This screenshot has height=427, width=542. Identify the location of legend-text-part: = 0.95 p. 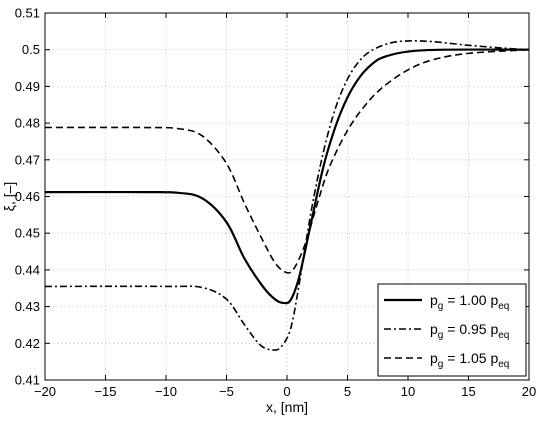
(470, 329).